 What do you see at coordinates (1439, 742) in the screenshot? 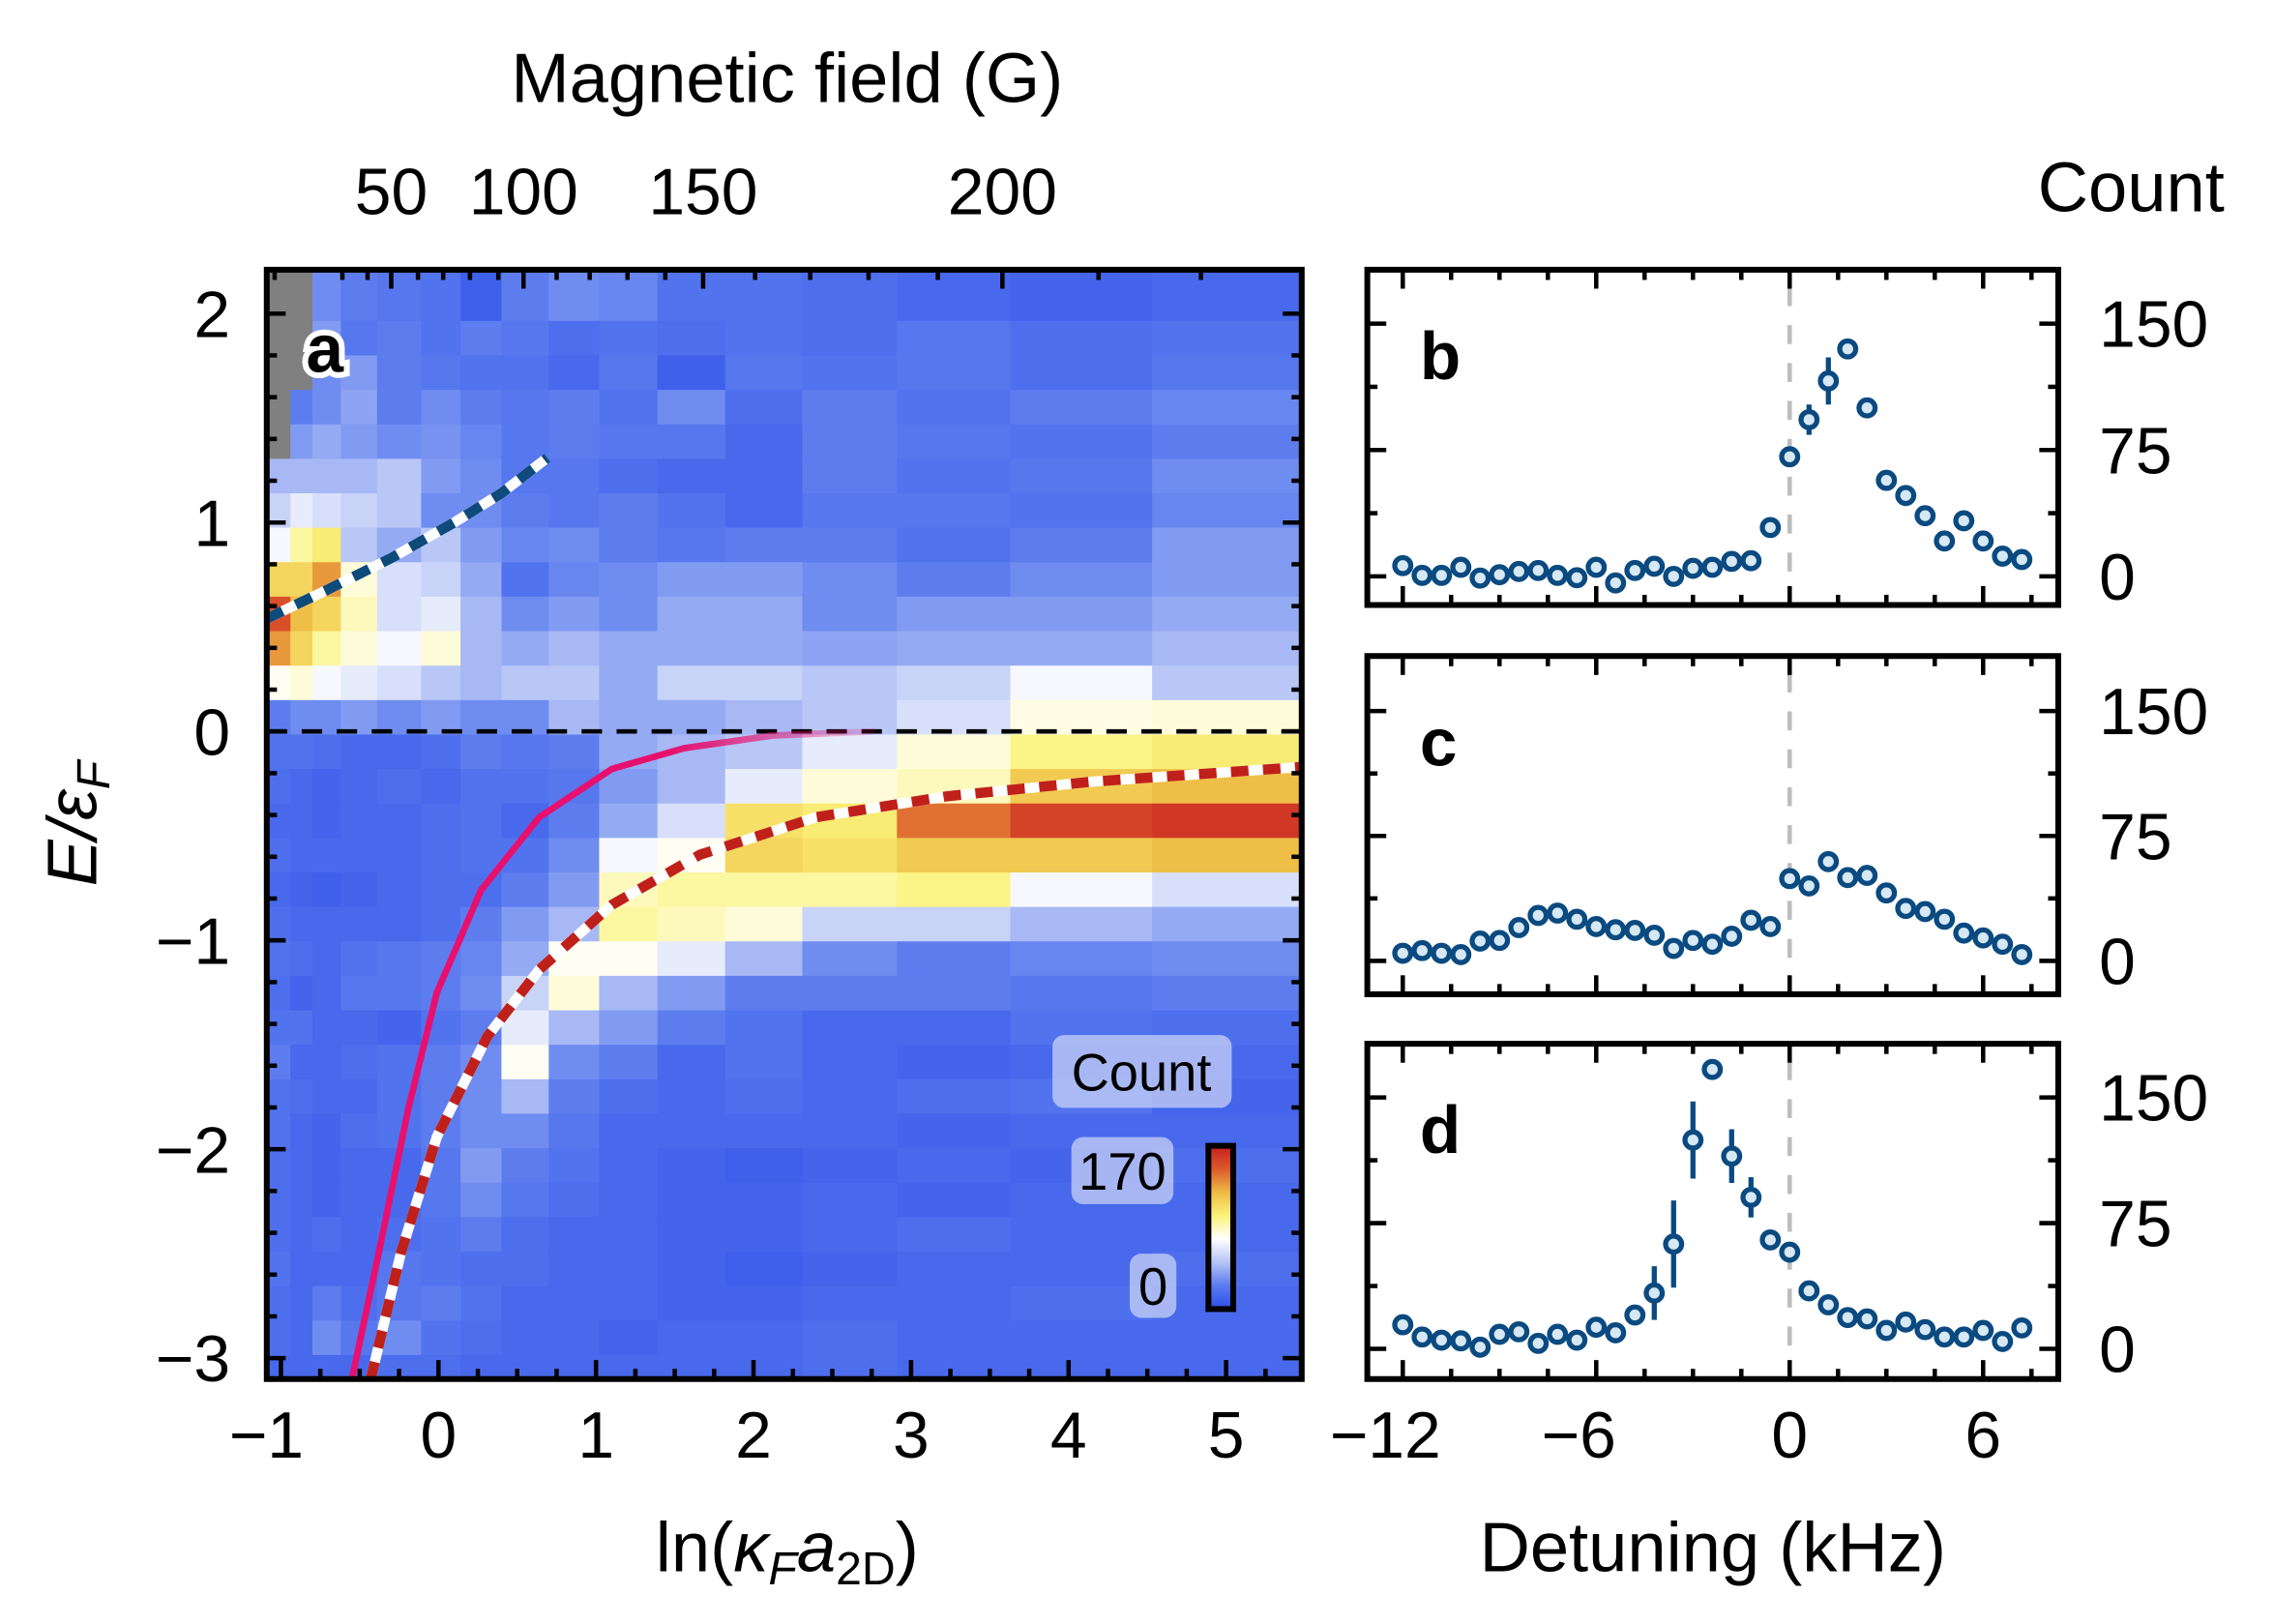
I see `panel-label-c: c` at bounding box center [1439, 742].